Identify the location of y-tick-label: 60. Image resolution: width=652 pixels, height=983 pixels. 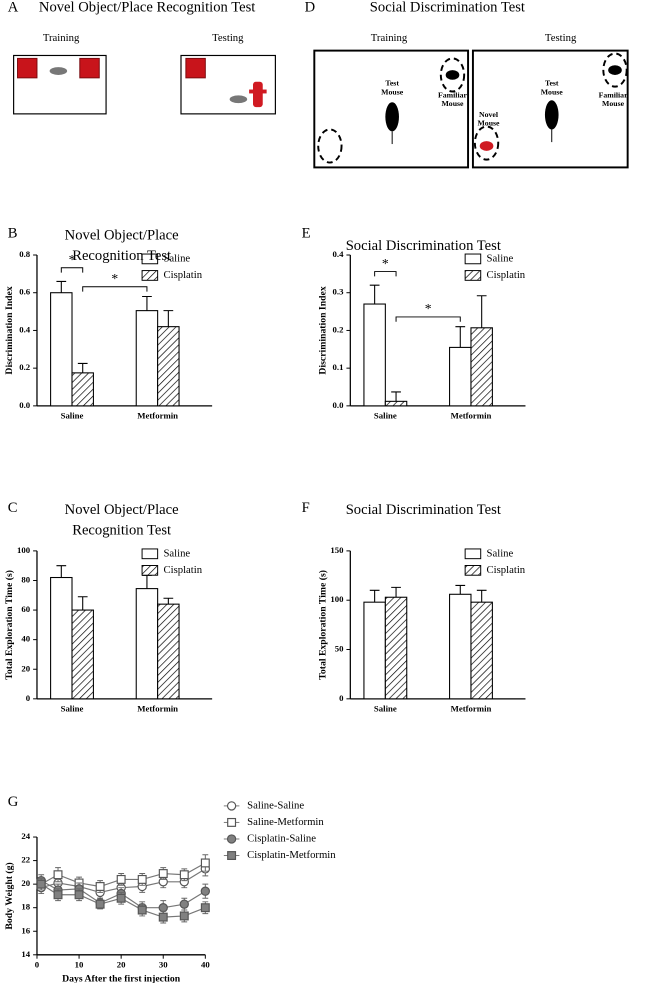
(25, 609).